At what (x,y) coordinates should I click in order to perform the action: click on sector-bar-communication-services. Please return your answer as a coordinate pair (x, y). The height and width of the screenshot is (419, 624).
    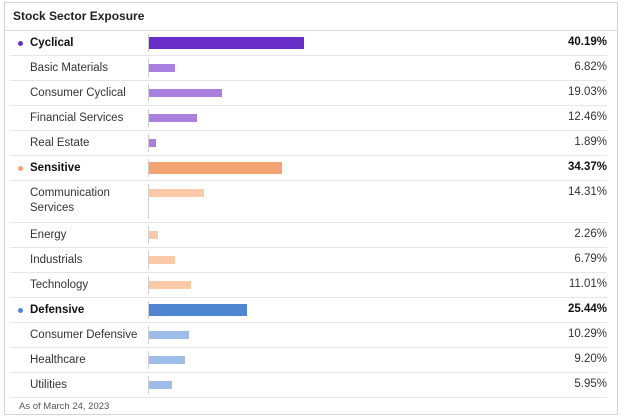
    Looking at the image, I should click on (177, 193).